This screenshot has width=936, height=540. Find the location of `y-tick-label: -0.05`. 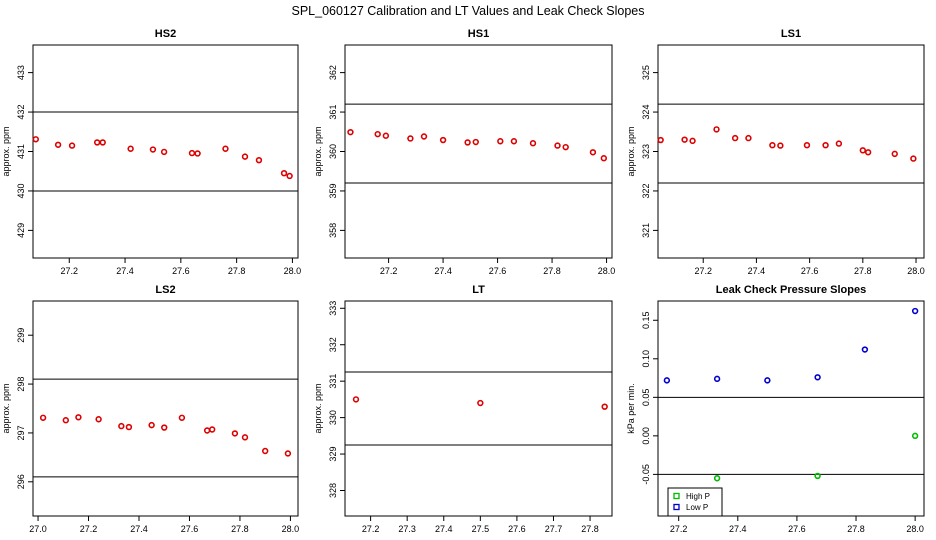

y-tick-label: -0.05 is located at coordinates (646, 474).